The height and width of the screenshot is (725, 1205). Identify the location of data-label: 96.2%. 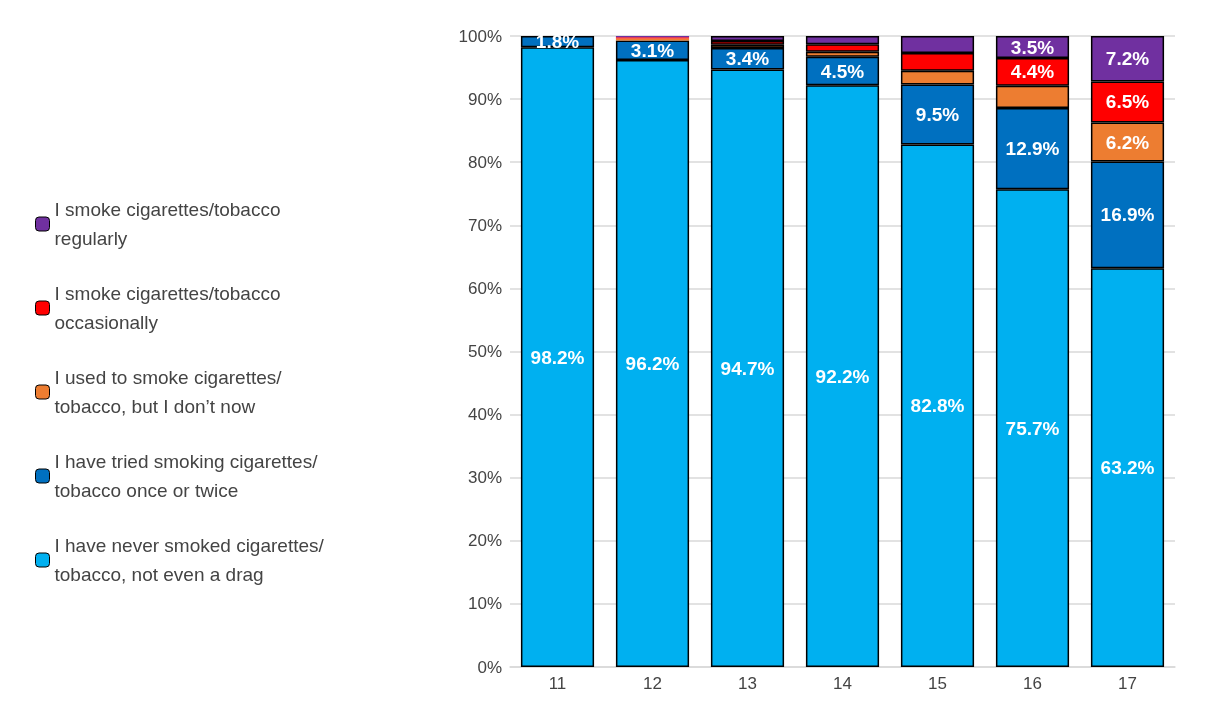
(652, 363).